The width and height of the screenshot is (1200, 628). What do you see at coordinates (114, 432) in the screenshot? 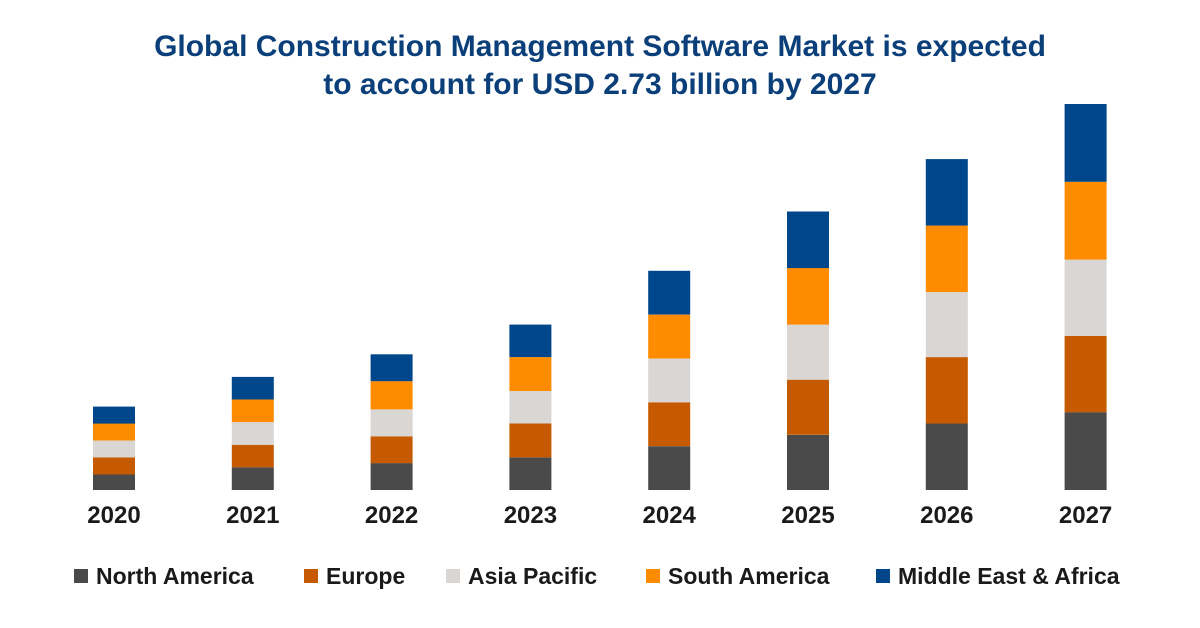
I see `bar-segment-2020-south-america` at bounding box center [114, 432].